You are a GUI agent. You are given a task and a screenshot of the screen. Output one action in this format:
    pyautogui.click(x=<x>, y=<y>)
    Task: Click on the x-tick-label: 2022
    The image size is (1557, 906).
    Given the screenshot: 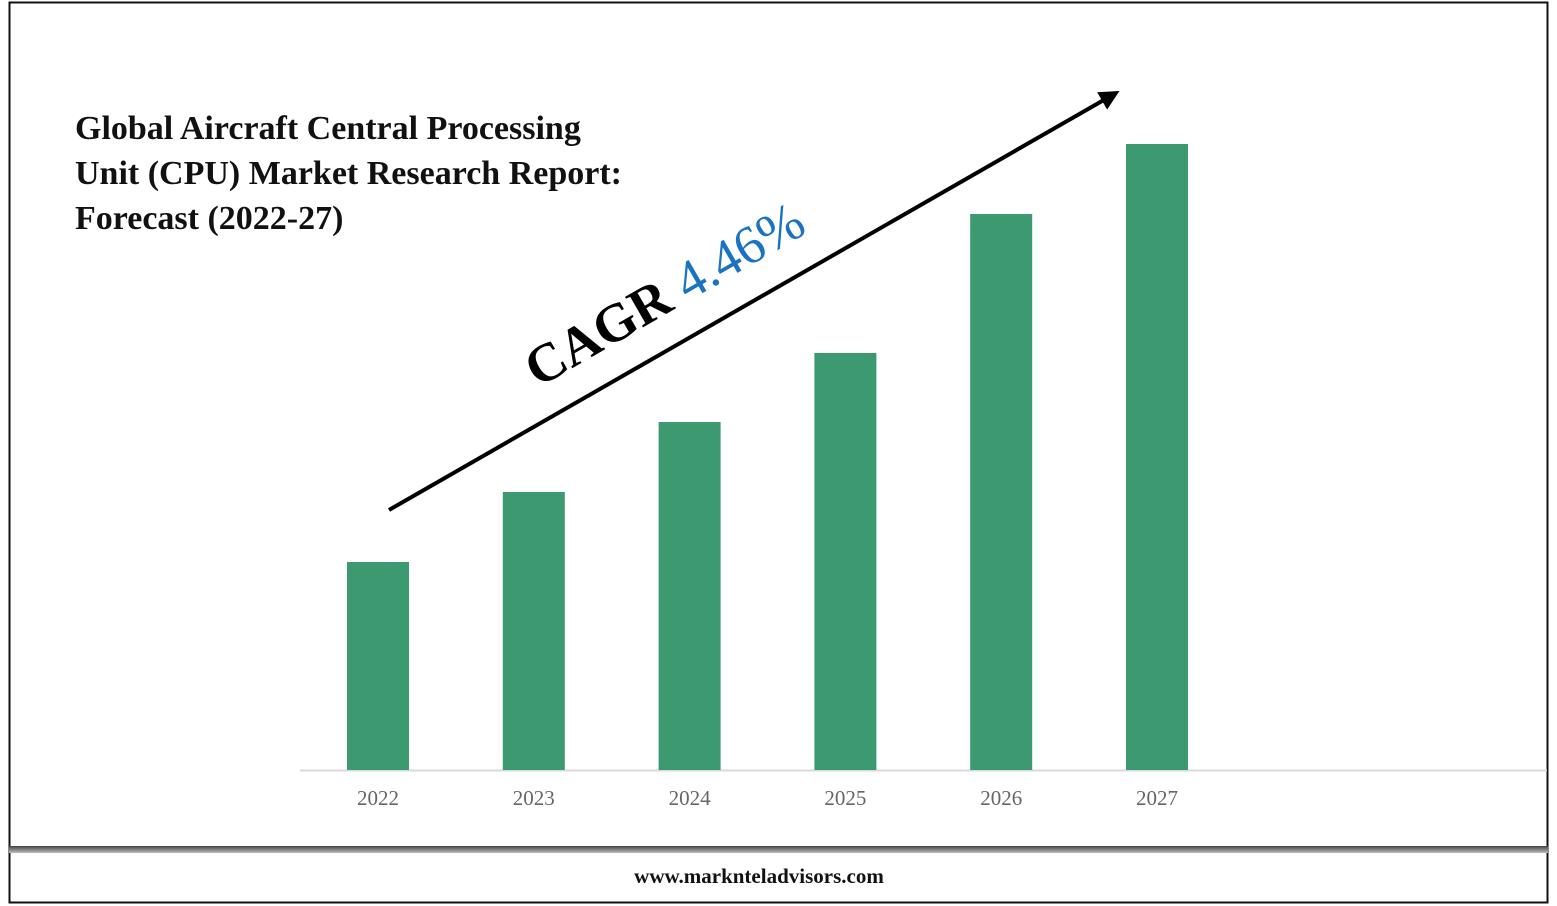 What is the action you would take?
    pyautogui.click(x=378, y=798)
    